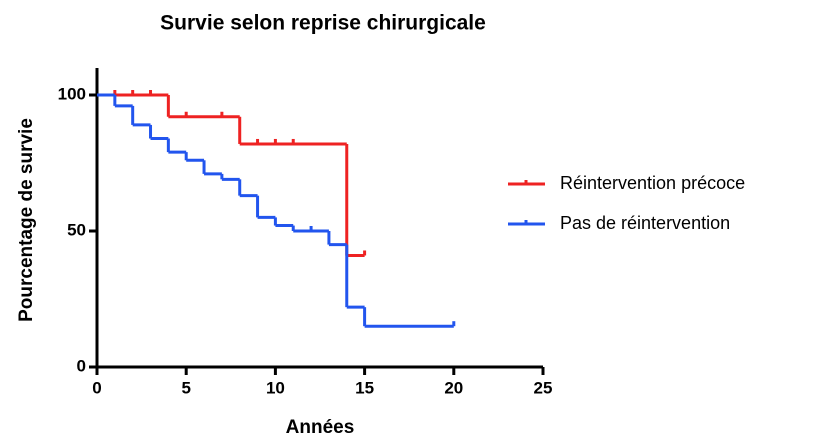  What do you see at coordinates (185, 387) in the screenshot?
I see `x-tick-label: 5` at bounding box center [185, 387].